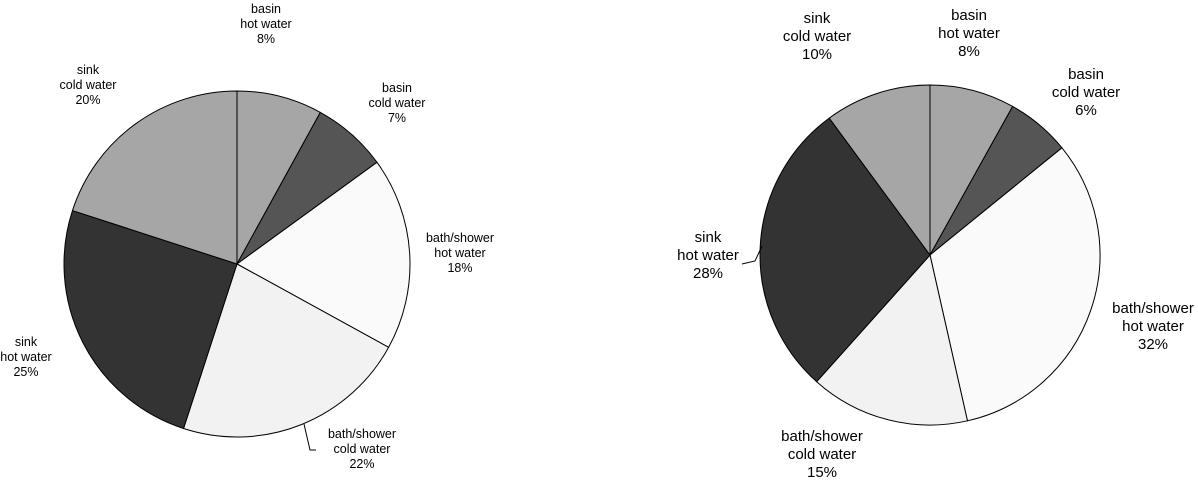 The width and height of the screenshot is (1198, 485). I want to click on slice-label-left-sink-cold-water: sink cold water 20%, so click(88, 85).